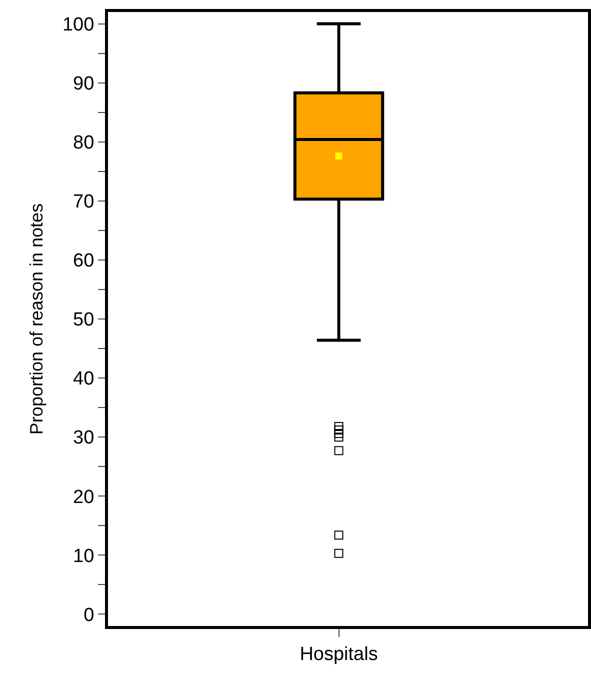  What do you see at coordinates (36, 319) in the screenshot?
I see `y-axis-title: Proportion of reason in notes` at bounding box center [36, 319].